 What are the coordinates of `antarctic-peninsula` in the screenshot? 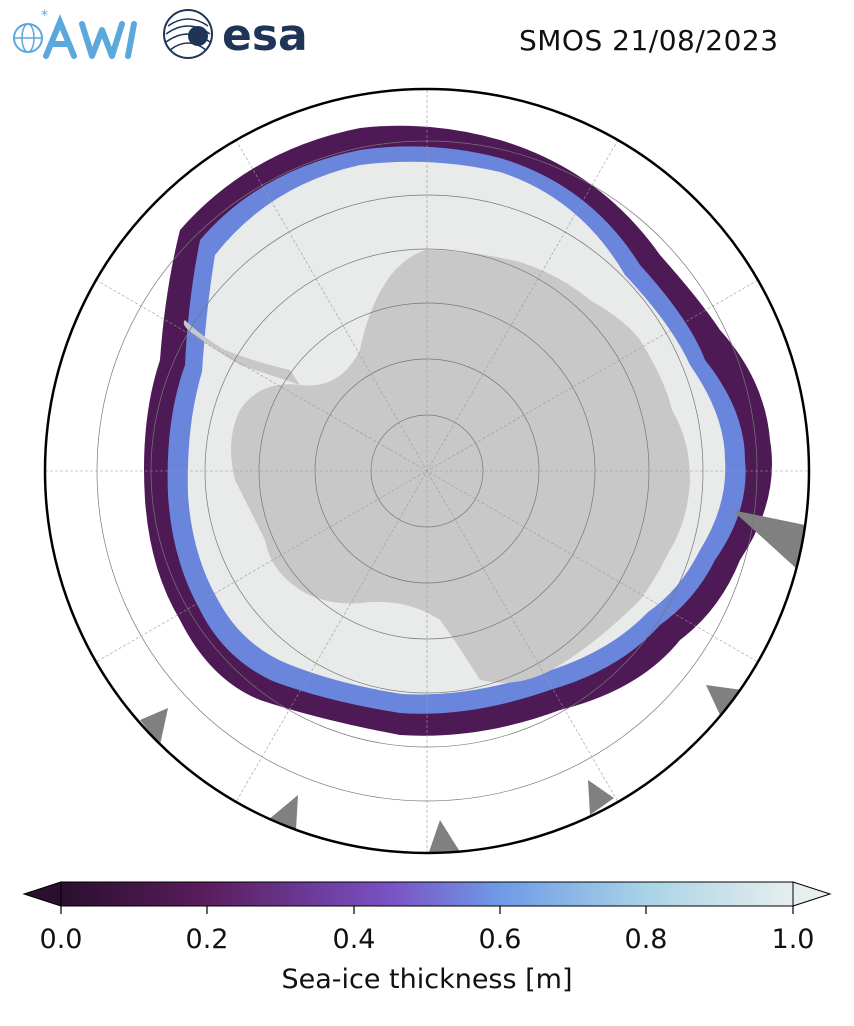 It's located at (241, 352).